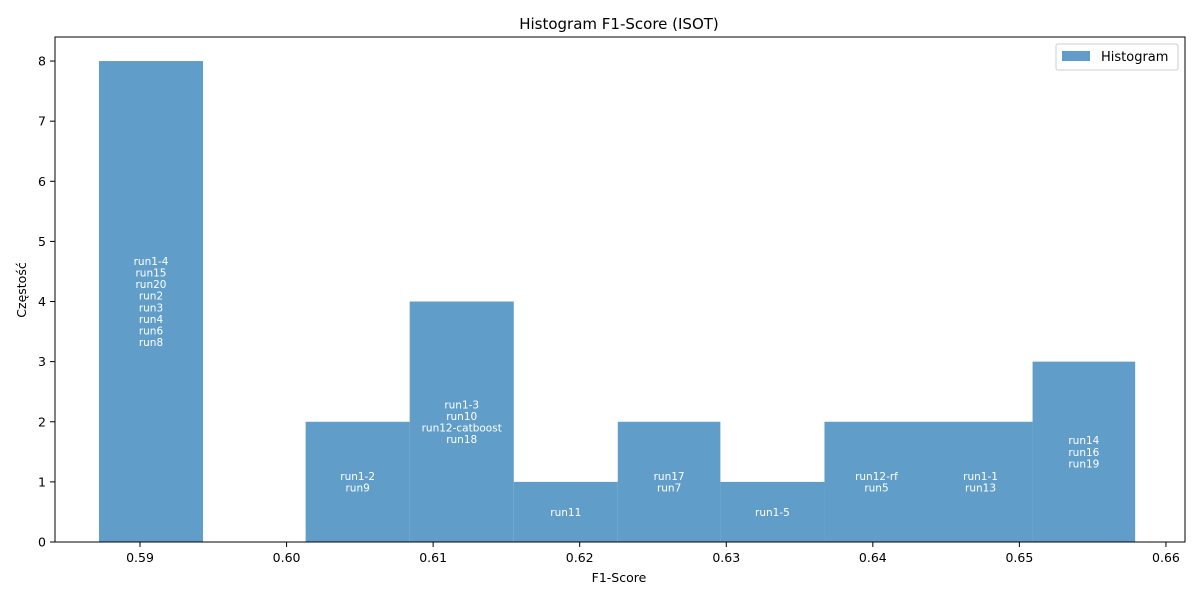 This screenshot has width=1200, height=600. What do you see at coordinates (42, 481) in the screenshot?
I see `y-tick-label: 1` at bounding box center [42, 481].